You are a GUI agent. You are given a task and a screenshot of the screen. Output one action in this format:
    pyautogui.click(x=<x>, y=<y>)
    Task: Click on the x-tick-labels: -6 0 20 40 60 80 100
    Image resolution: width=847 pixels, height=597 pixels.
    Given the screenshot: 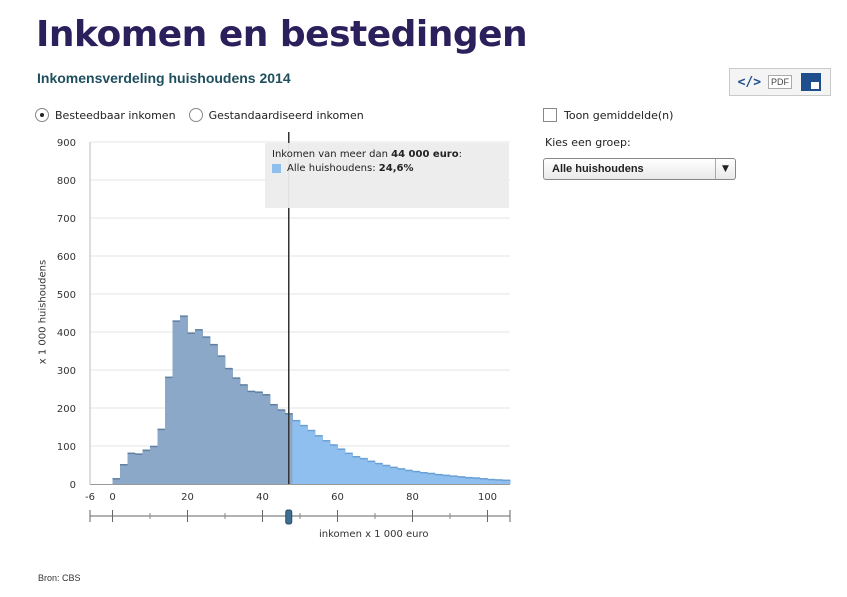 What is the action you would take?
    pyautogui.click(x=291, y=497)
    